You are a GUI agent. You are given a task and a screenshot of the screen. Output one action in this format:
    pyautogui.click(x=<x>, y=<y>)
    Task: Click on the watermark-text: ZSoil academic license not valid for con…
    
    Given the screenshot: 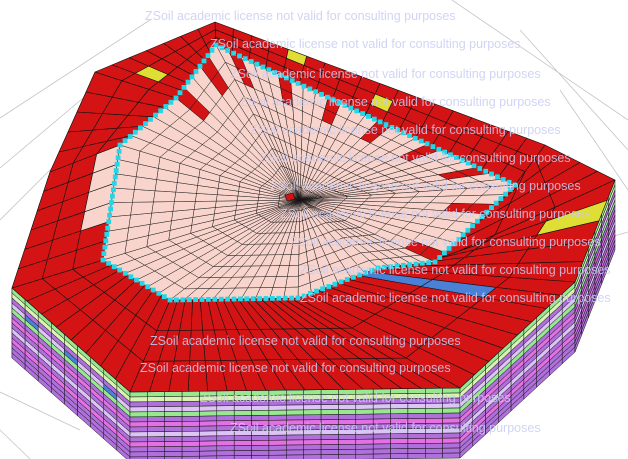 What is the action you would take?
    pyautogui.click(x=425, y=186)
    